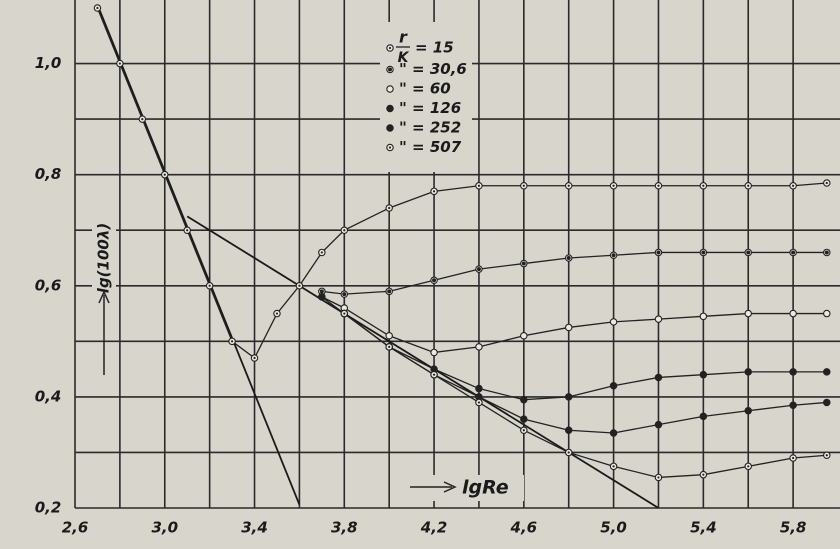  I want to click on legend-label: " = 126, so click(430, 108).